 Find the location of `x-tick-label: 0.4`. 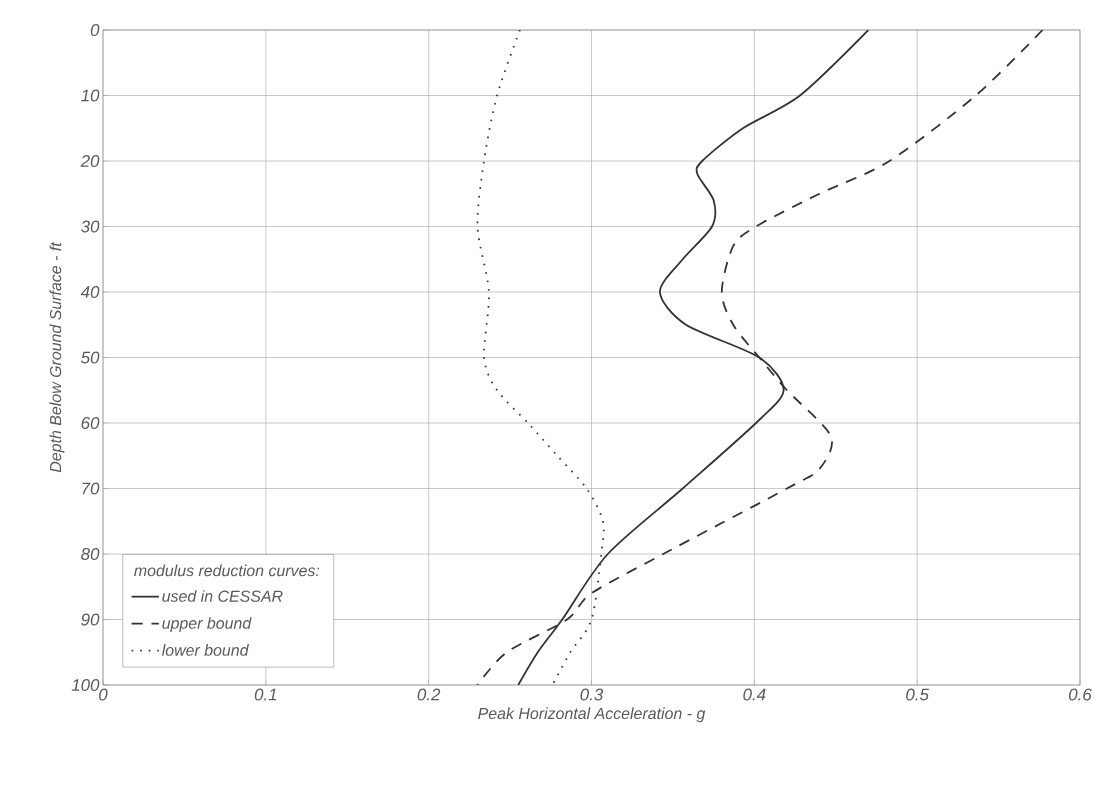

x-tick-label: 0.4 is located at coordinates (754, 694).